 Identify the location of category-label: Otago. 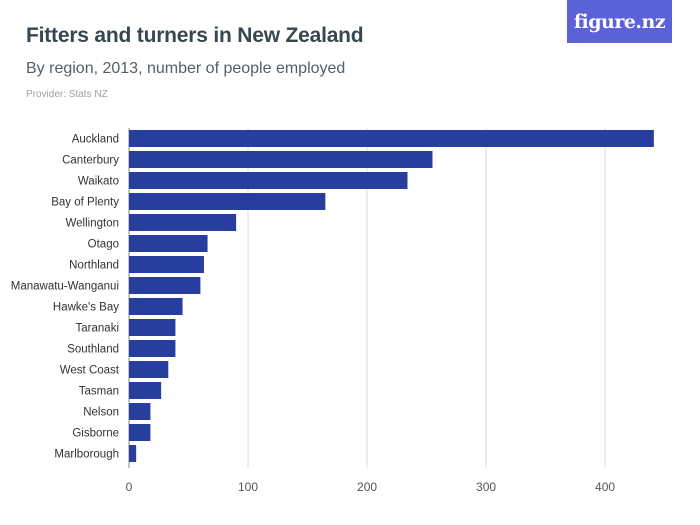
(103, 245).